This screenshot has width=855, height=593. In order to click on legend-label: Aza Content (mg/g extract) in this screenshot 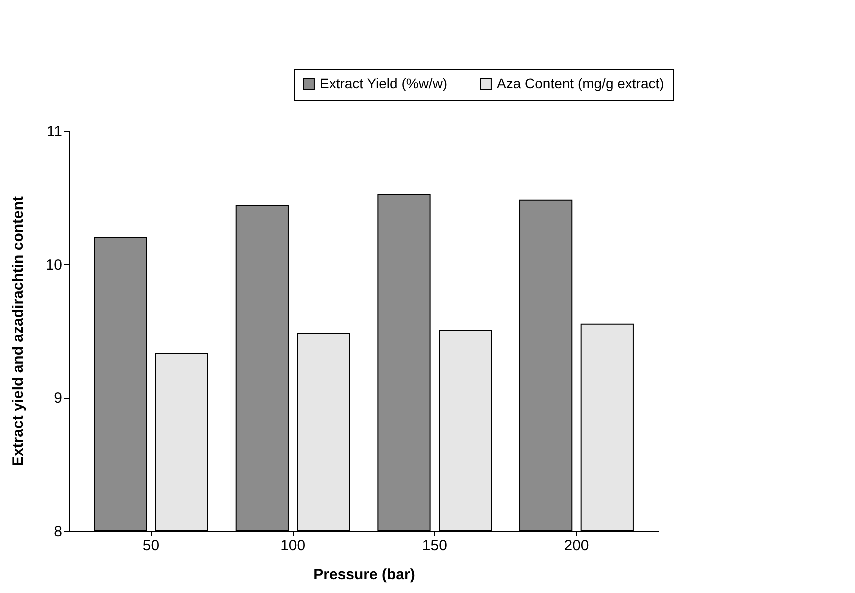, I will do `click(580, 83)`.